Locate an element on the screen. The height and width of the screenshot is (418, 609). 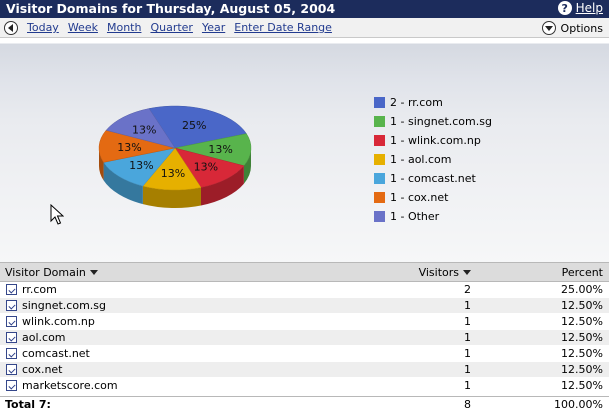
column-header-domain: Visitor Domain is located at coordinates (51, 272).